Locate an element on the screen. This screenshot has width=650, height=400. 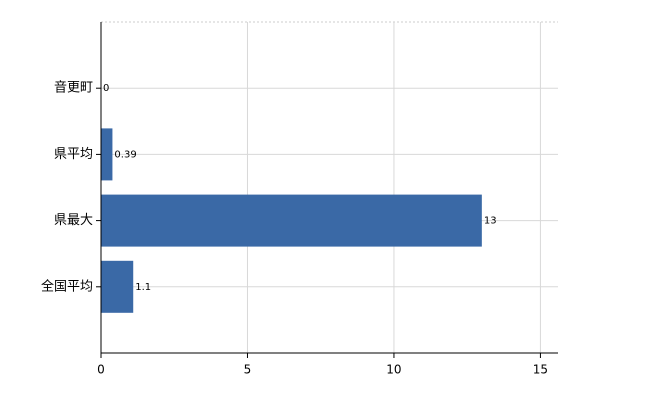
y-tick-label: 全国平均 is located at coordinates (67, 286).